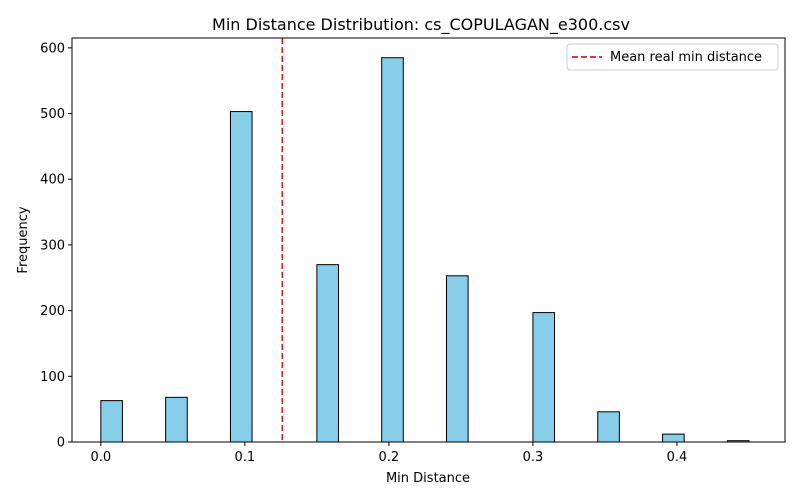 Image resolution: width=800 pixels, height=500 pixels. I want to click on x-tick-label-2: 0.2, so click(389, 457).